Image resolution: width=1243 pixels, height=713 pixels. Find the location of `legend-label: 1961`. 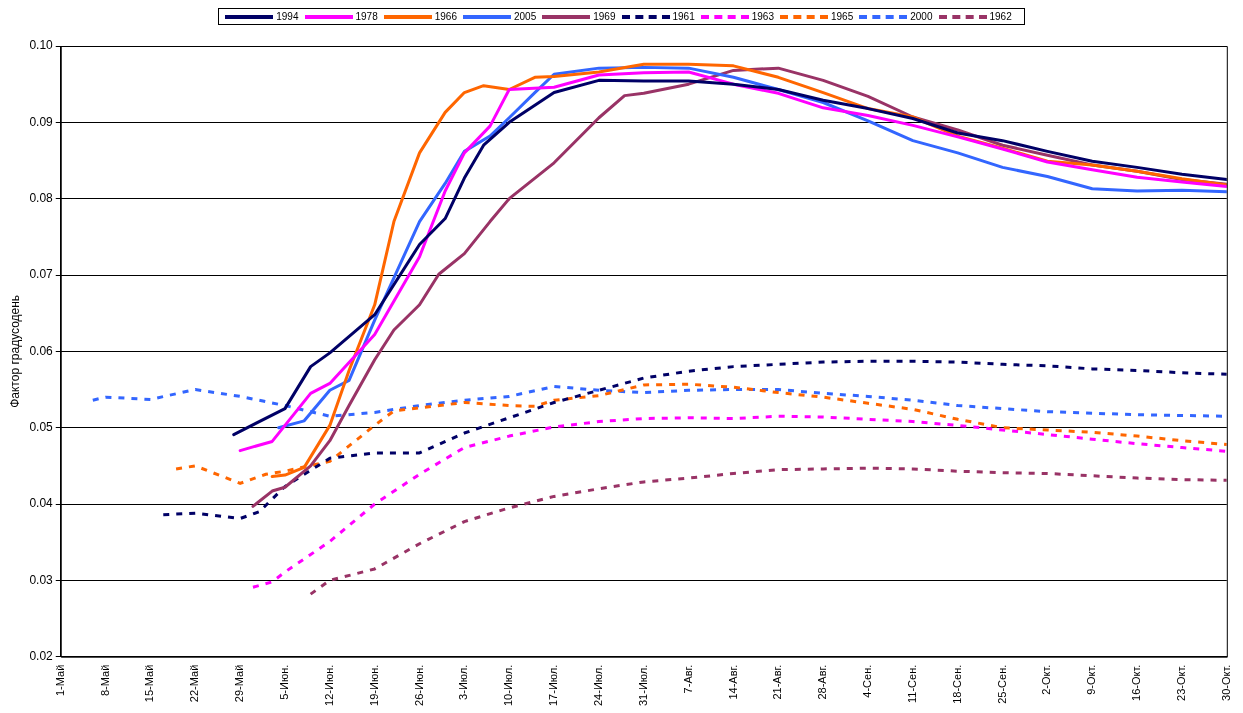

legend-label: 1961 is located at coordinates (683, 16).